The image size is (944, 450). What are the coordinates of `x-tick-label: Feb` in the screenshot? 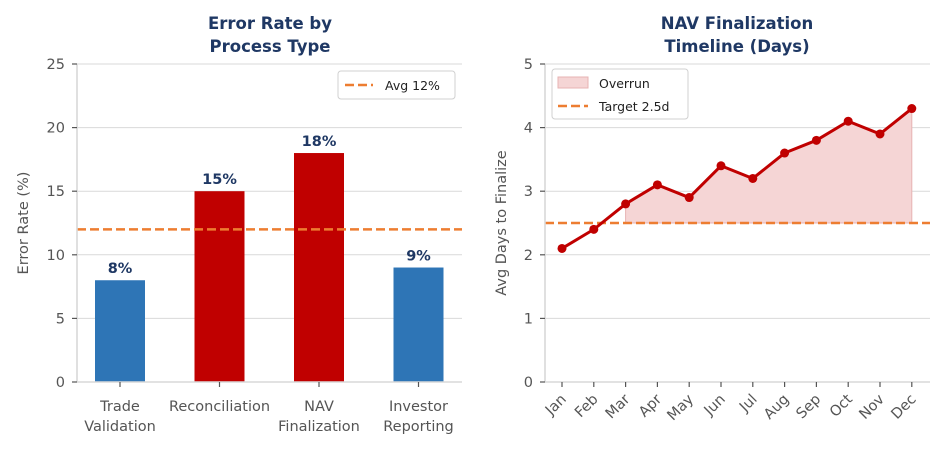 It's located at (586, 406).